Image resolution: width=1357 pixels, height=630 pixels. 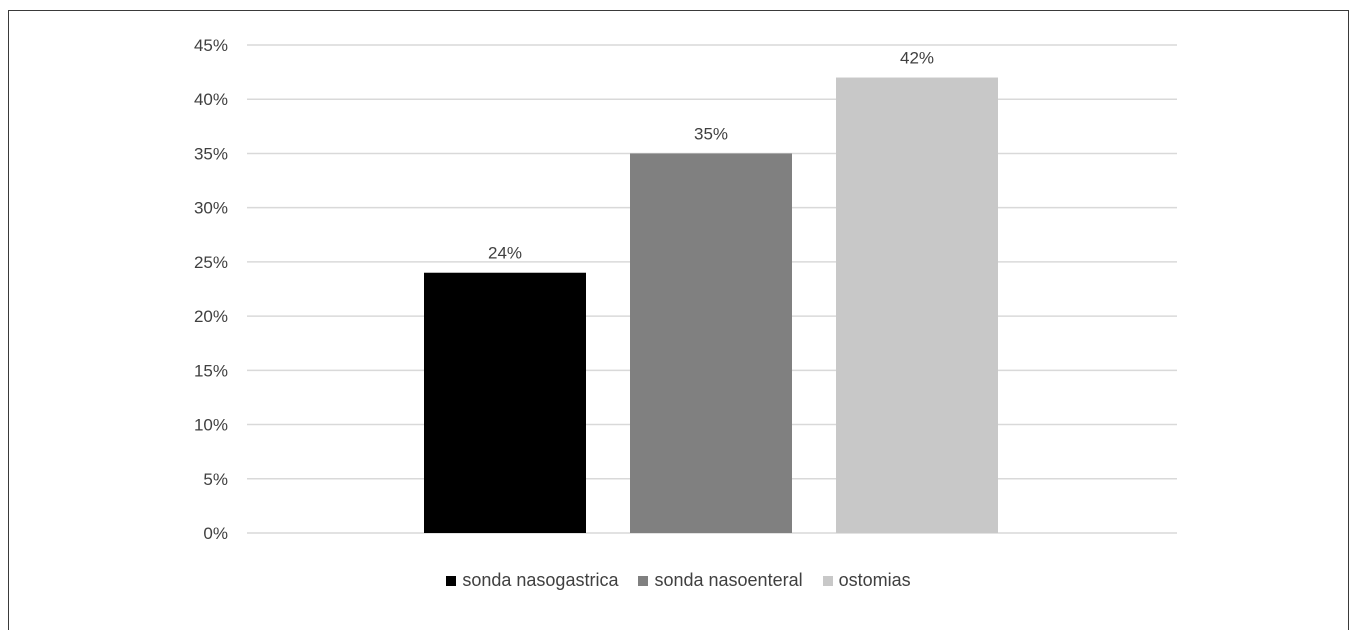 What do you see at coordinates (540, 580) in the screenshot?
I see `legend-label: sonda nasogastrica` at bounding box center [540, 580].